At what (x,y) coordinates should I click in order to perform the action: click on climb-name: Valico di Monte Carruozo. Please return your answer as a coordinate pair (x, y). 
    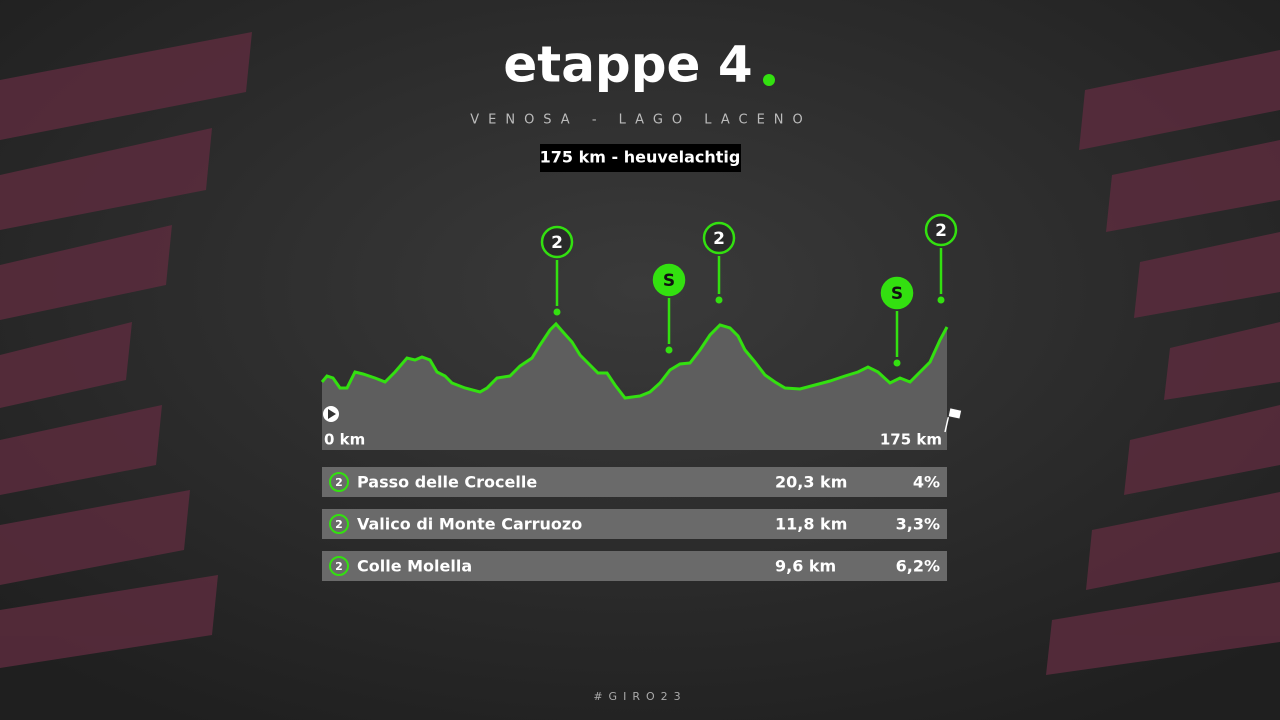
    Looking at the image, I should click on (469, 524).